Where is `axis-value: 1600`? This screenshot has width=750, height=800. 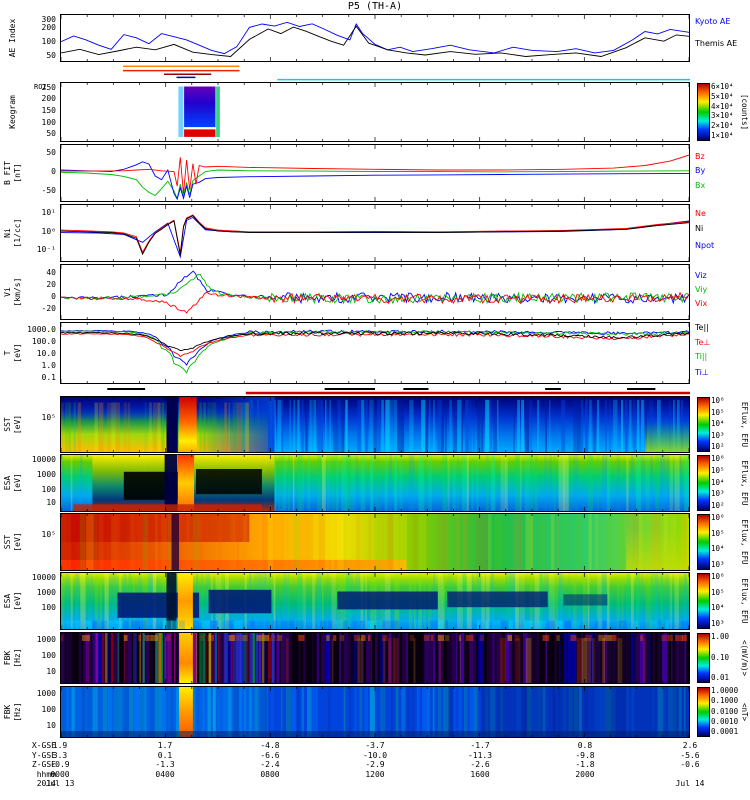 axis-value: 1600 is located at coordinates (480, 774).